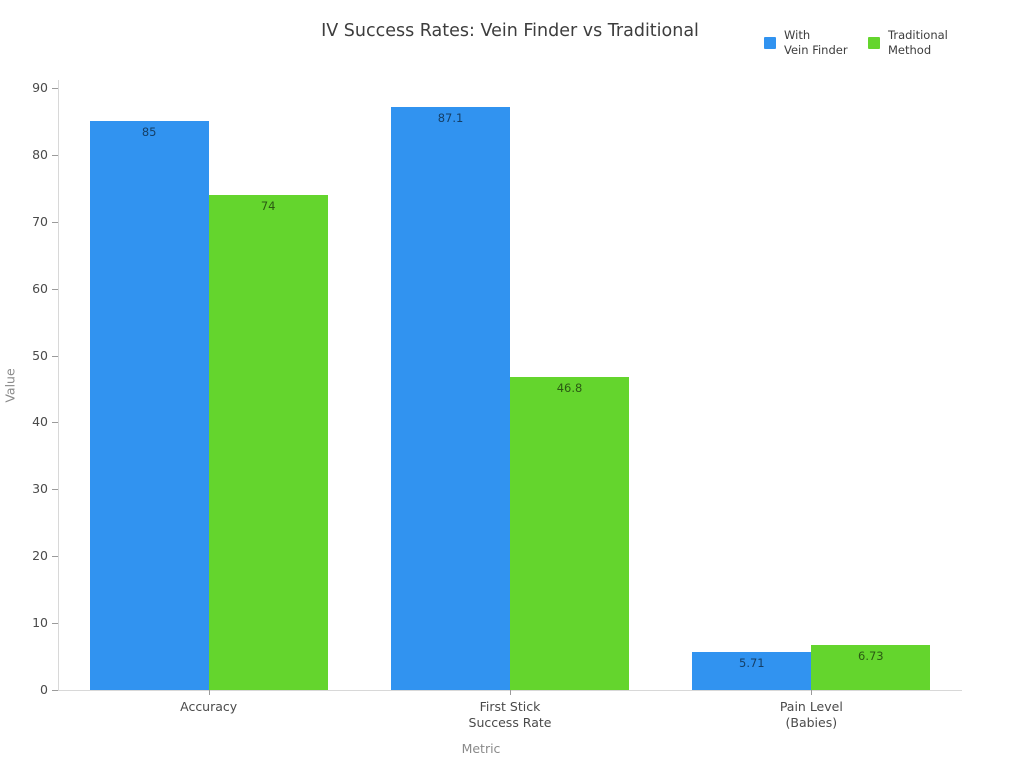 Image resolution: width=1020 pixels, height=765 pixels. I want to click on y-axis-title: Value, so click(10, 385).